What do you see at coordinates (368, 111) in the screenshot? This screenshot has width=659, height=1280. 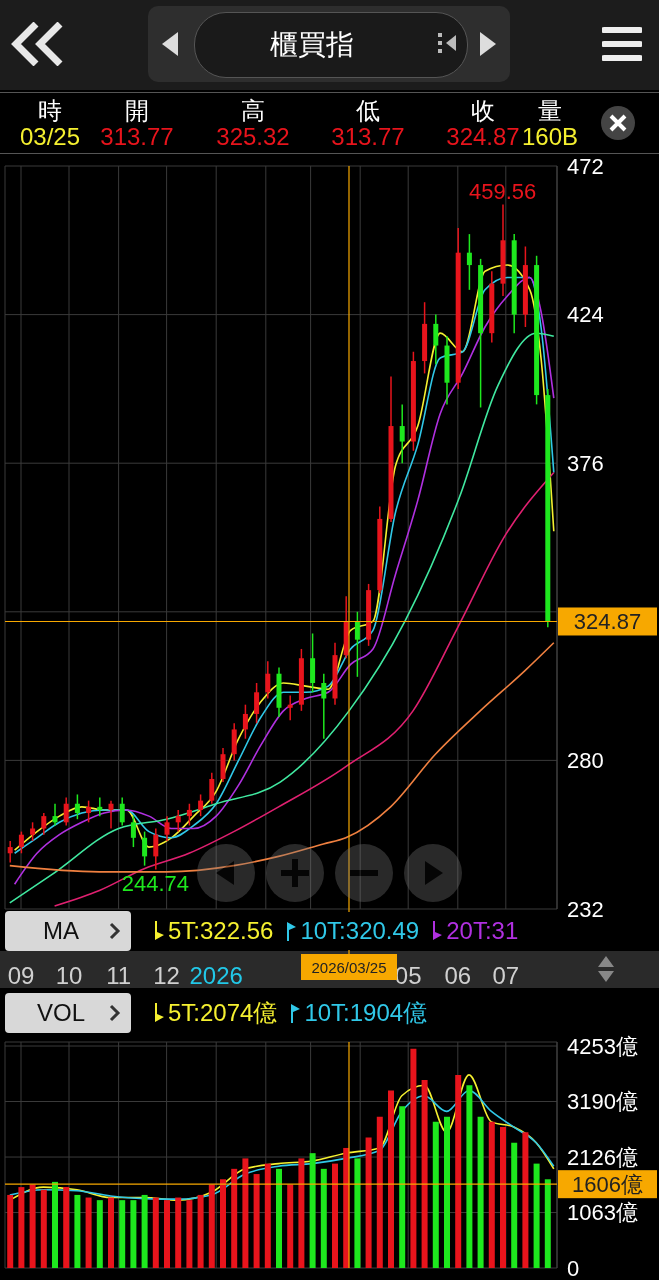 I see `text: 低` at bounding box center [368, 111].